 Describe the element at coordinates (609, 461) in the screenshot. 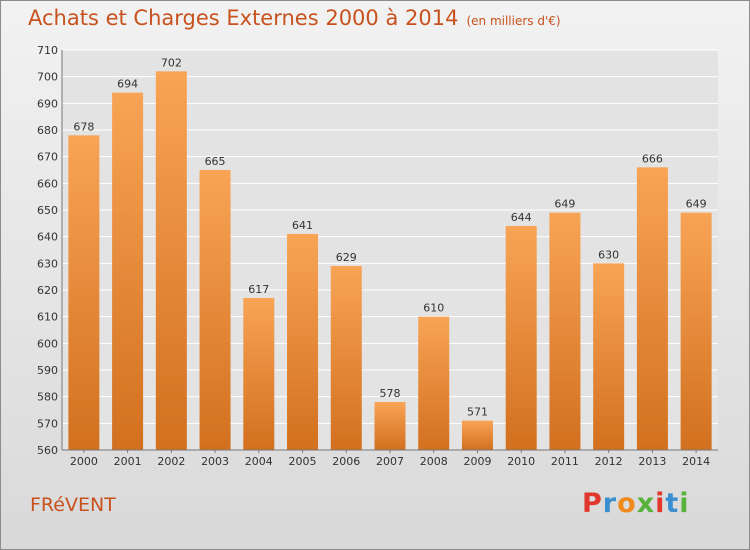

I see `x-tick-label: 2012` at that location.